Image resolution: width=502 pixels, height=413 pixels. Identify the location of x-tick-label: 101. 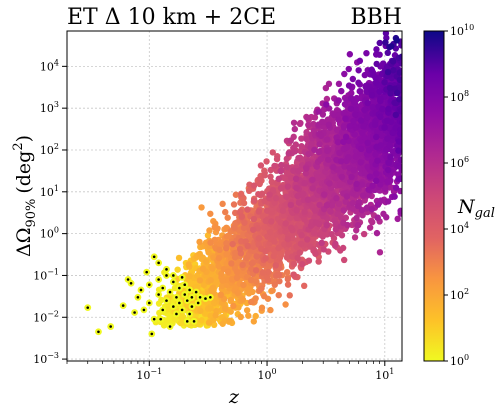
(384, 374).